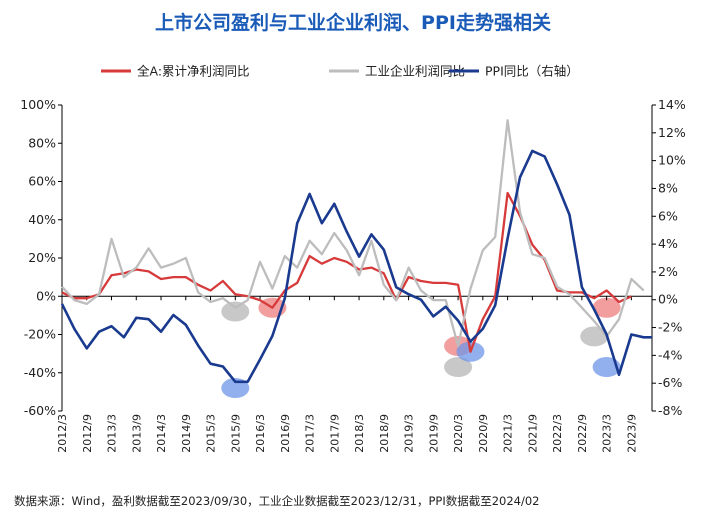 The height and width of the screenshot is (520, 706). What do you see at coordinates (670, 410) in the screenshot?
I see `right-tick-label: -8%` at bounding box center [670, 410].